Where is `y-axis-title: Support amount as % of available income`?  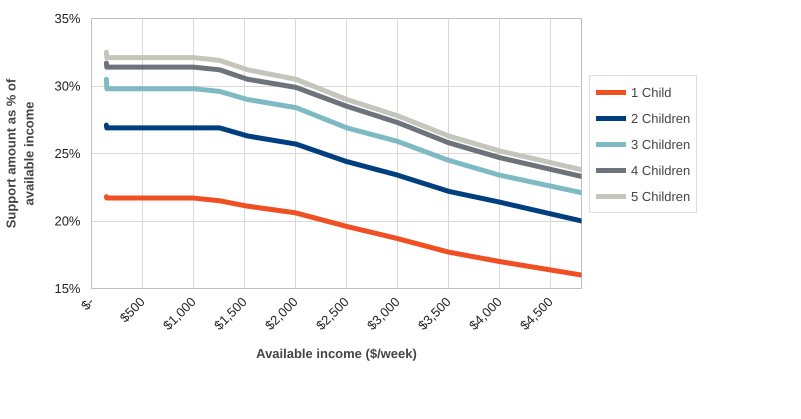 y-axis-title: Support amount as % of available income is located at coordinates (19, 153).